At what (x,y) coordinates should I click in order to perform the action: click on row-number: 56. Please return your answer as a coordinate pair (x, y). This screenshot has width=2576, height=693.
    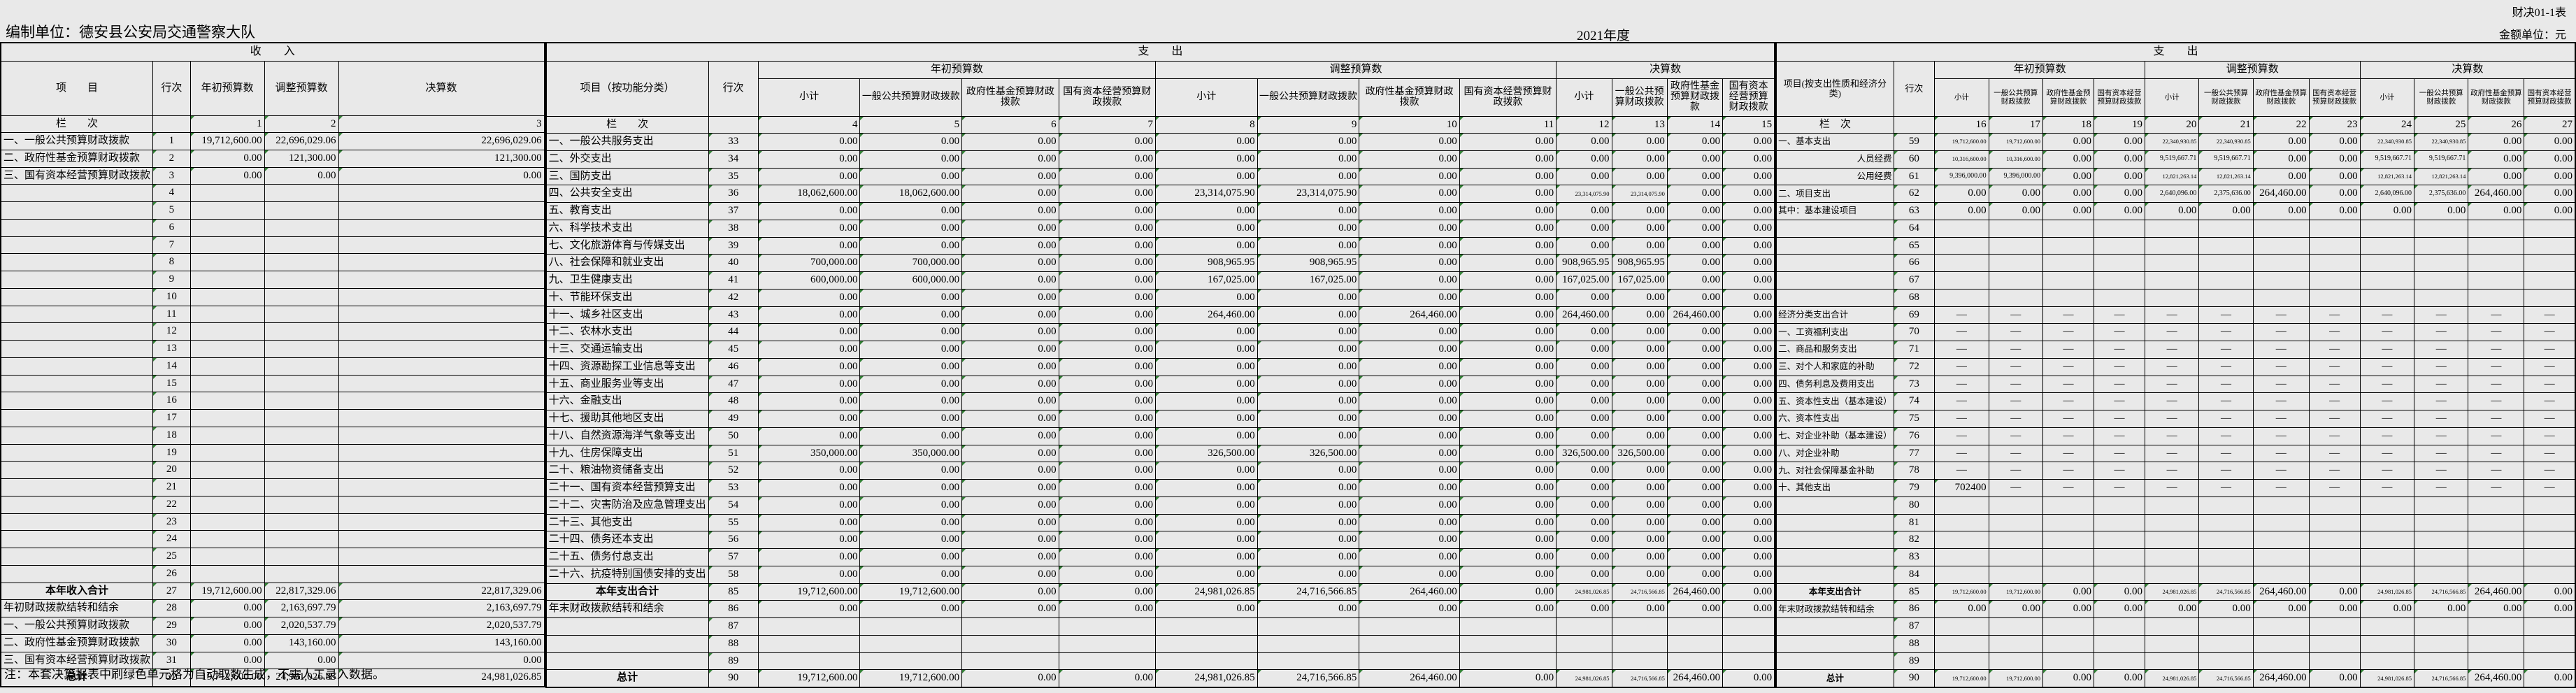
    Looking at the image, I should click on (733, 540).